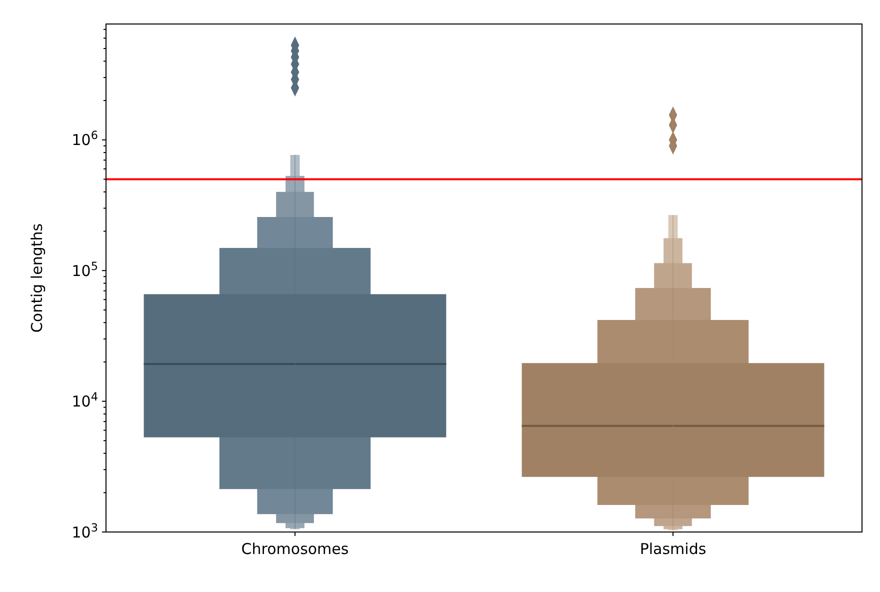 This screenshot has height=592, width=880. What do you see at coordinates (85, 531) in the screenshot?
I see `y-tick-label: 10$^{3}$` at bounding box center [85, 531].